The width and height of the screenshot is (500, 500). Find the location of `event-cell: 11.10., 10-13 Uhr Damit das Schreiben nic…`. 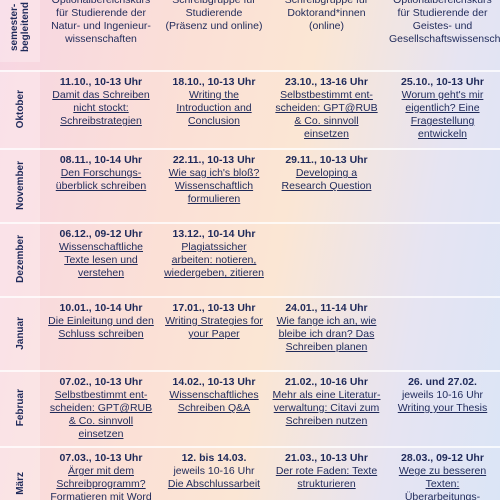

event-cell: 11.10., 10-13 Uhr Damit das Schreiben nic… is located at coordinates (101, 102).